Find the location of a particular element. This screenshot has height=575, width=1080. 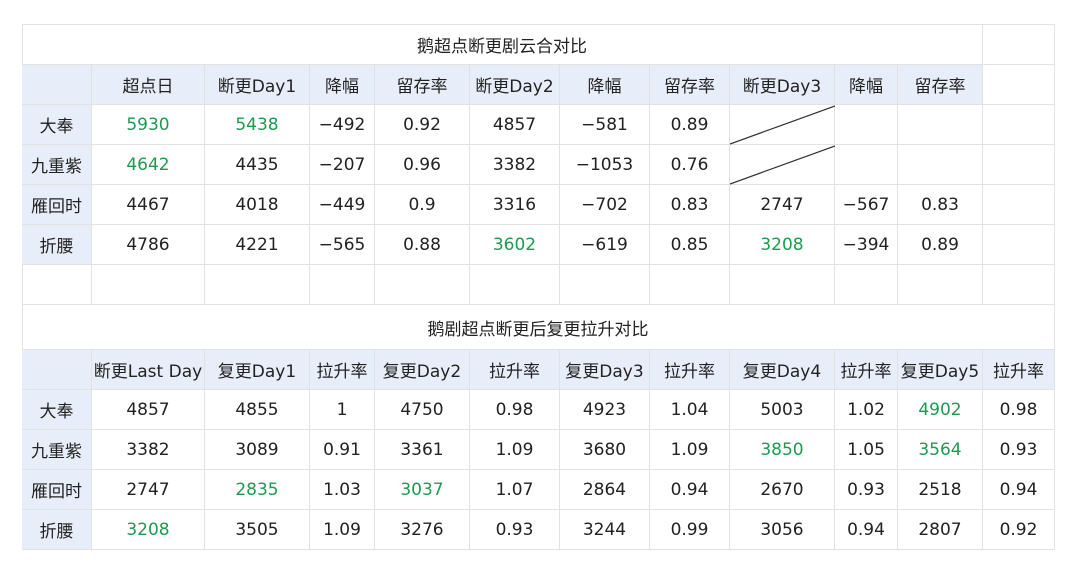

data-cell: 3564 is located at coordinates (940, 450).